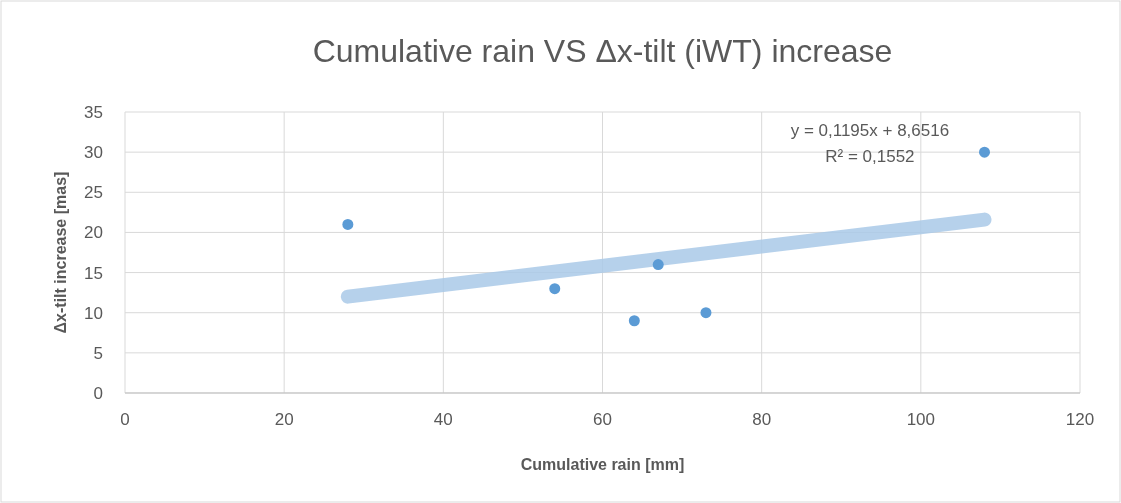 The width and height of the screenshot is (1121, 503). What do you see at coordinates (98, 393) in the screenshot?
I see `y-tick-label: 0` at bounding box center [98, 393].